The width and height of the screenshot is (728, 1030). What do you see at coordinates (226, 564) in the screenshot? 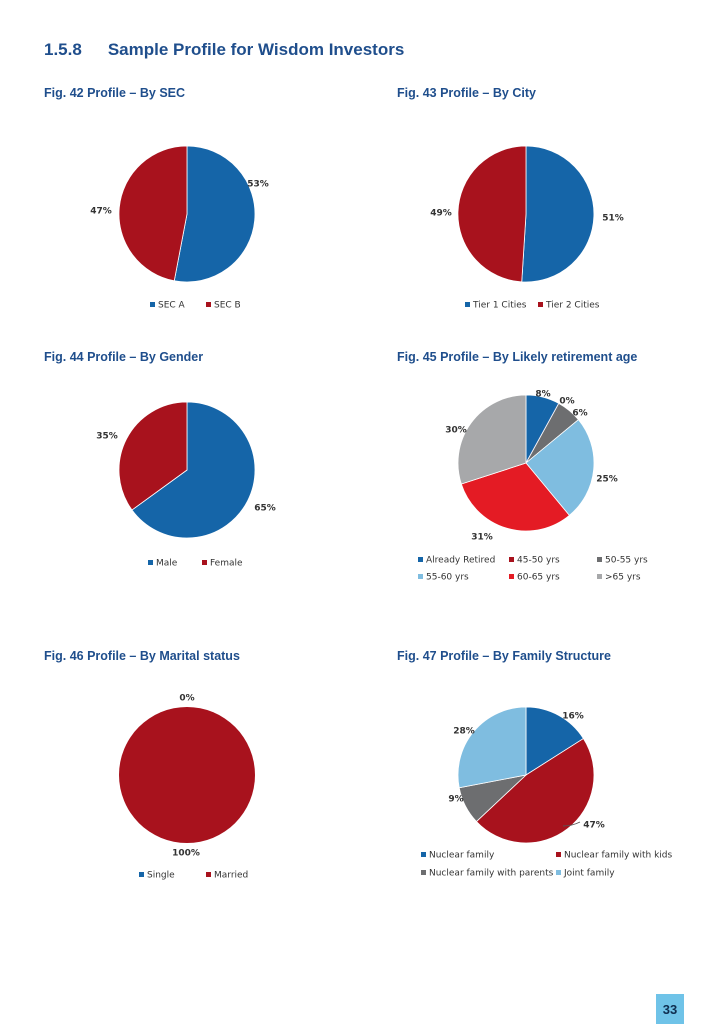
I see `legend-label-female: Female` at bounding box center [226, 564].